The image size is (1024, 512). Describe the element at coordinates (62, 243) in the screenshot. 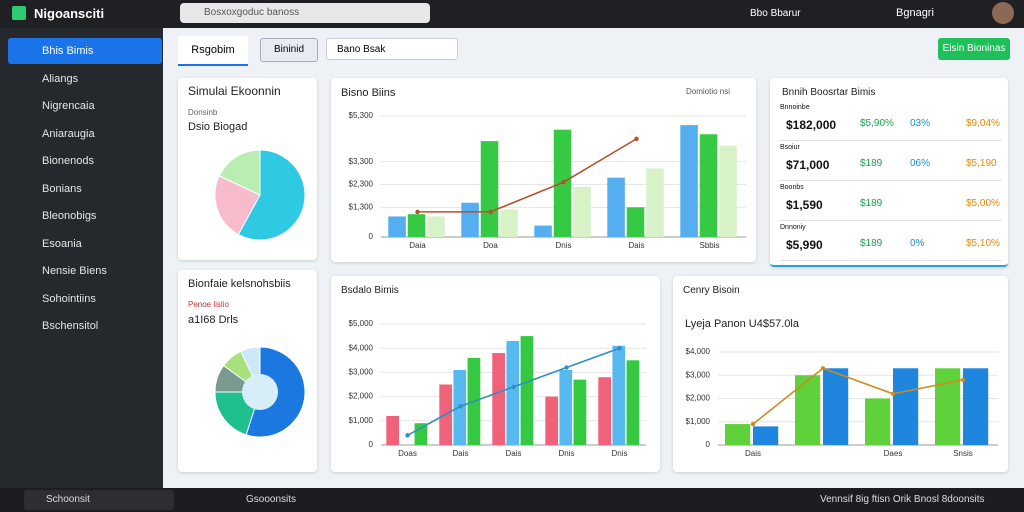

I see `sidebar-item: Esoania` at that location.